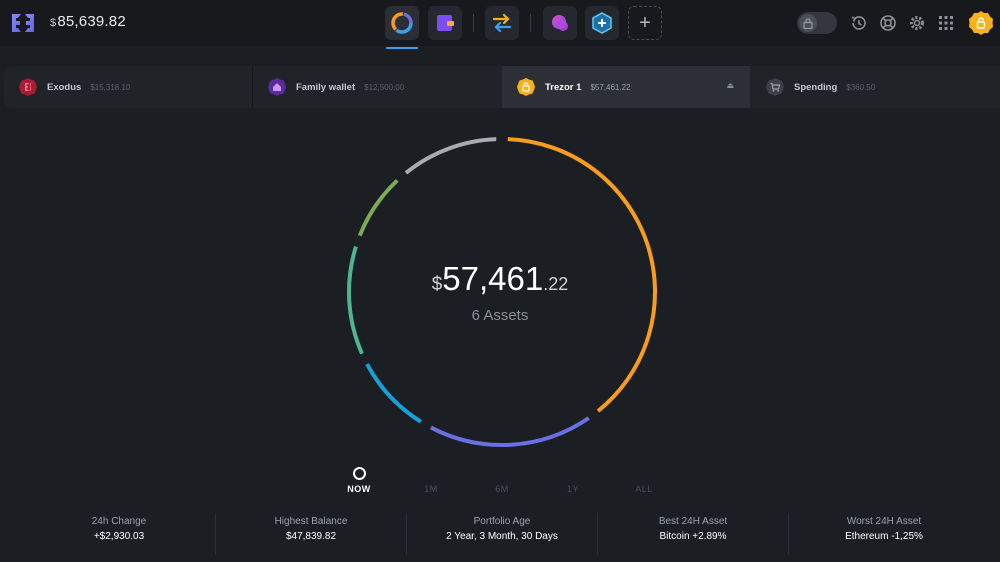 The height and width of the screenshot is (562, 1000). I want to click on stat-worst-24h-asset: Worst 24H Asset Ethereum -1,25%, so click(884, 533).